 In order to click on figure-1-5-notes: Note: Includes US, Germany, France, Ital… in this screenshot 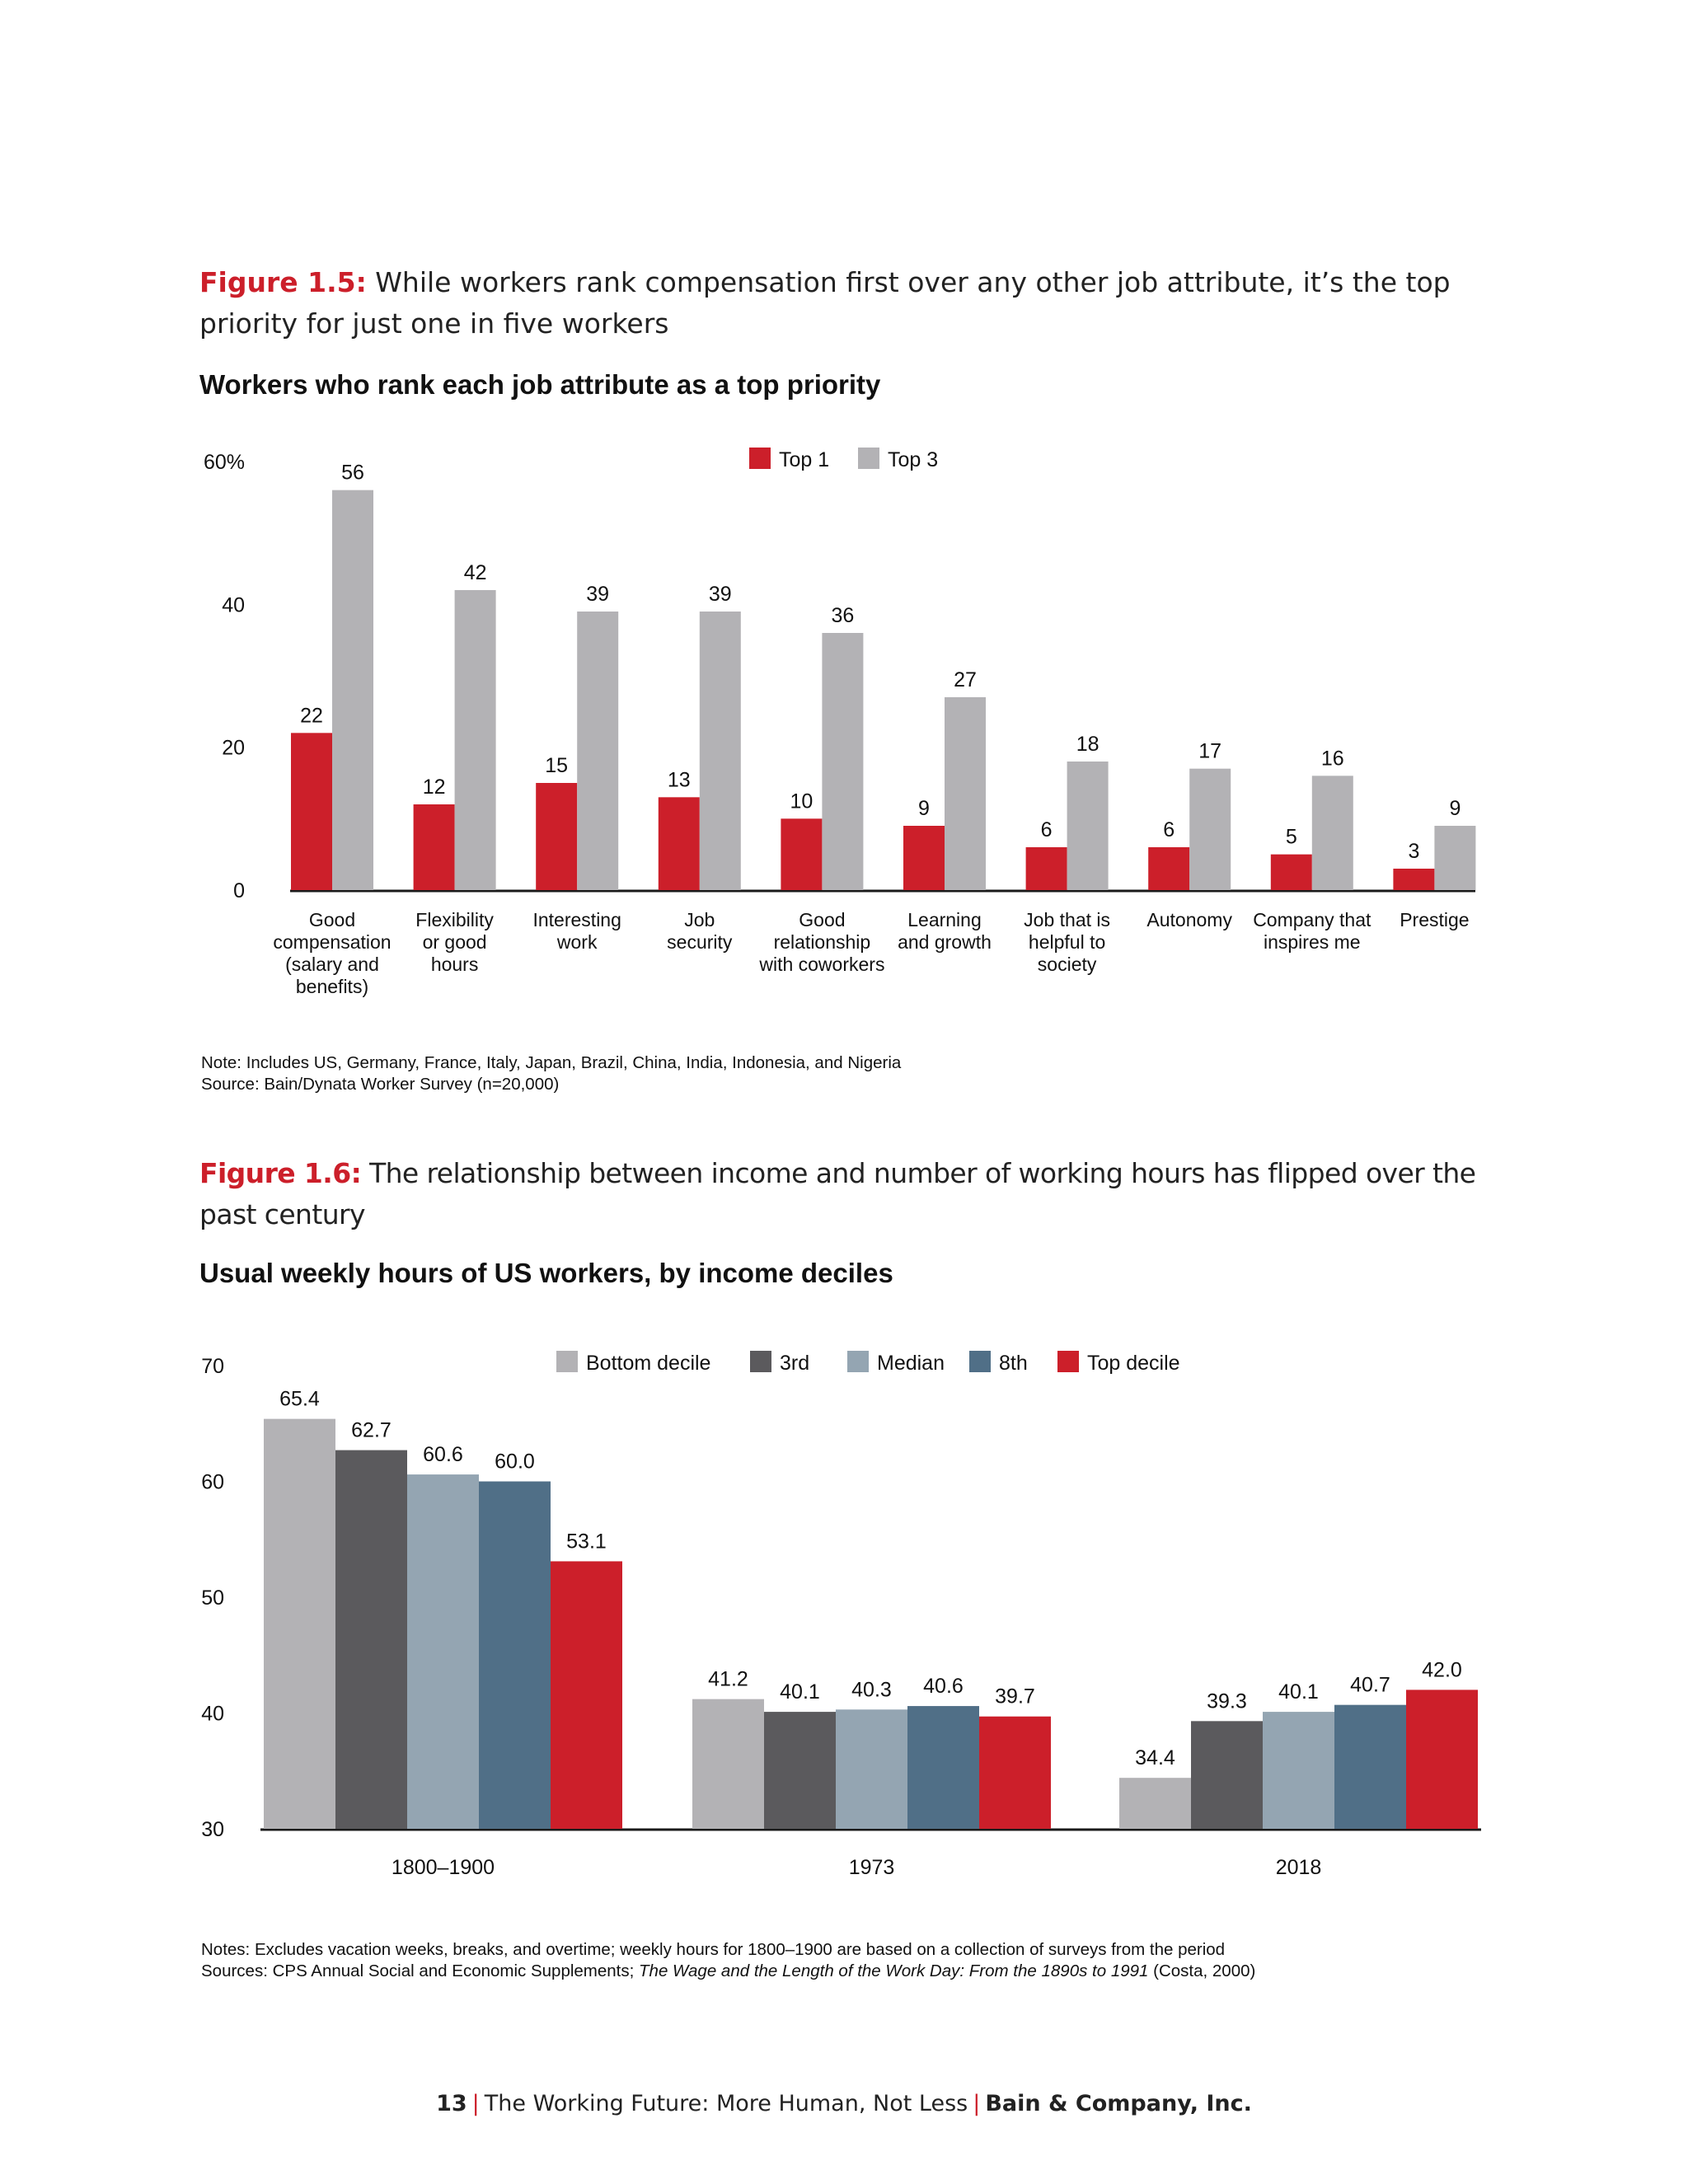, I will do `click(551, 1073)`.